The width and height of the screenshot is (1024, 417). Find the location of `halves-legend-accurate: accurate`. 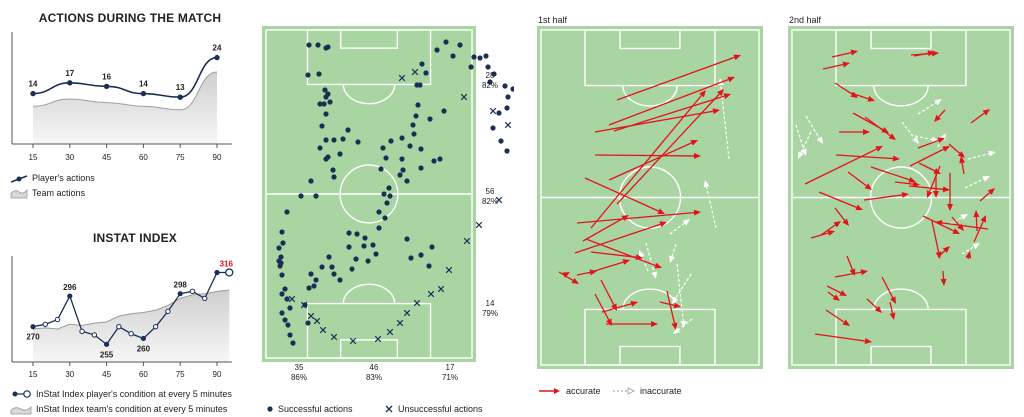

halves-legend-accurate: accurate is located at coordinates (569, 391).